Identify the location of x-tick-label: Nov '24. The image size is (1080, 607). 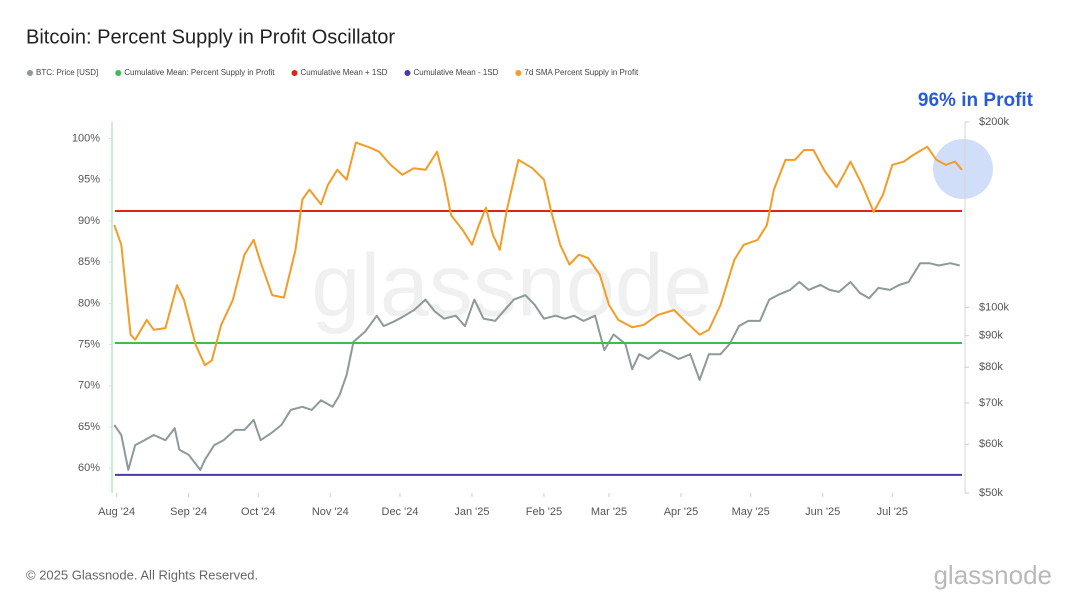
(330, 512).